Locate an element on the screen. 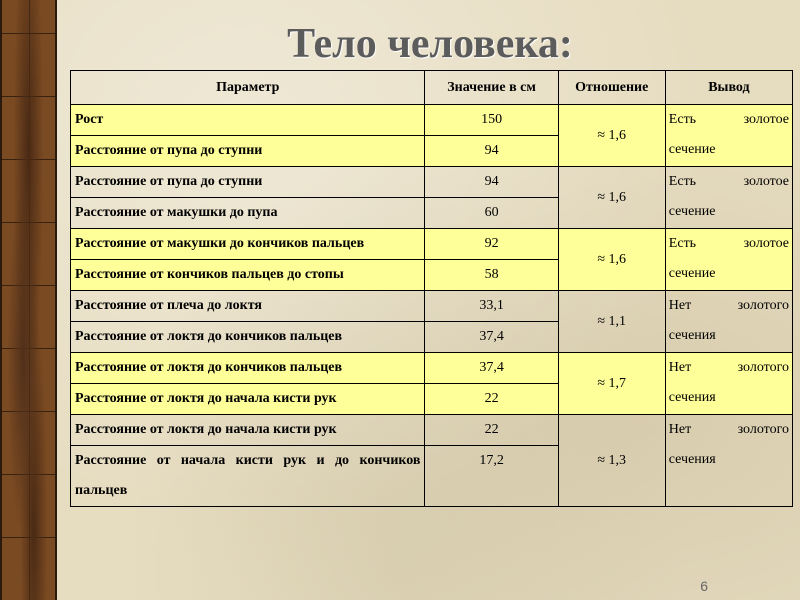  value-cell: 150 is located at coordinates (491, 120).